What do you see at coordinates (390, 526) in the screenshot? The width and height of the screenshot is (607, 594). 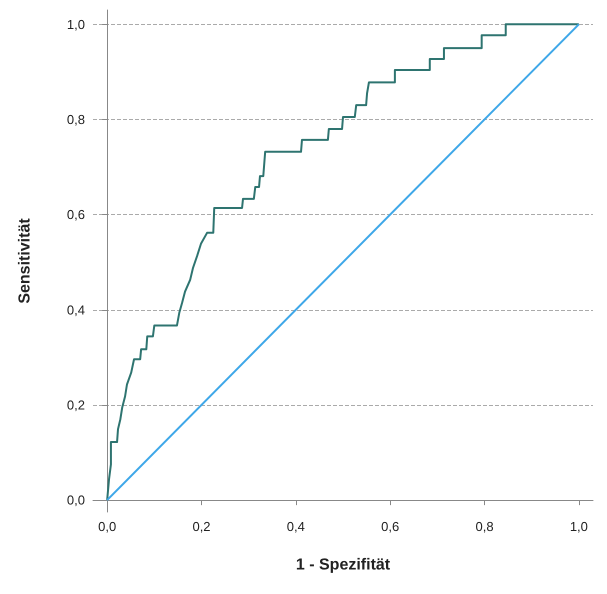 I see `x-tick-label: 0,6` at bounding box center [390, 526].